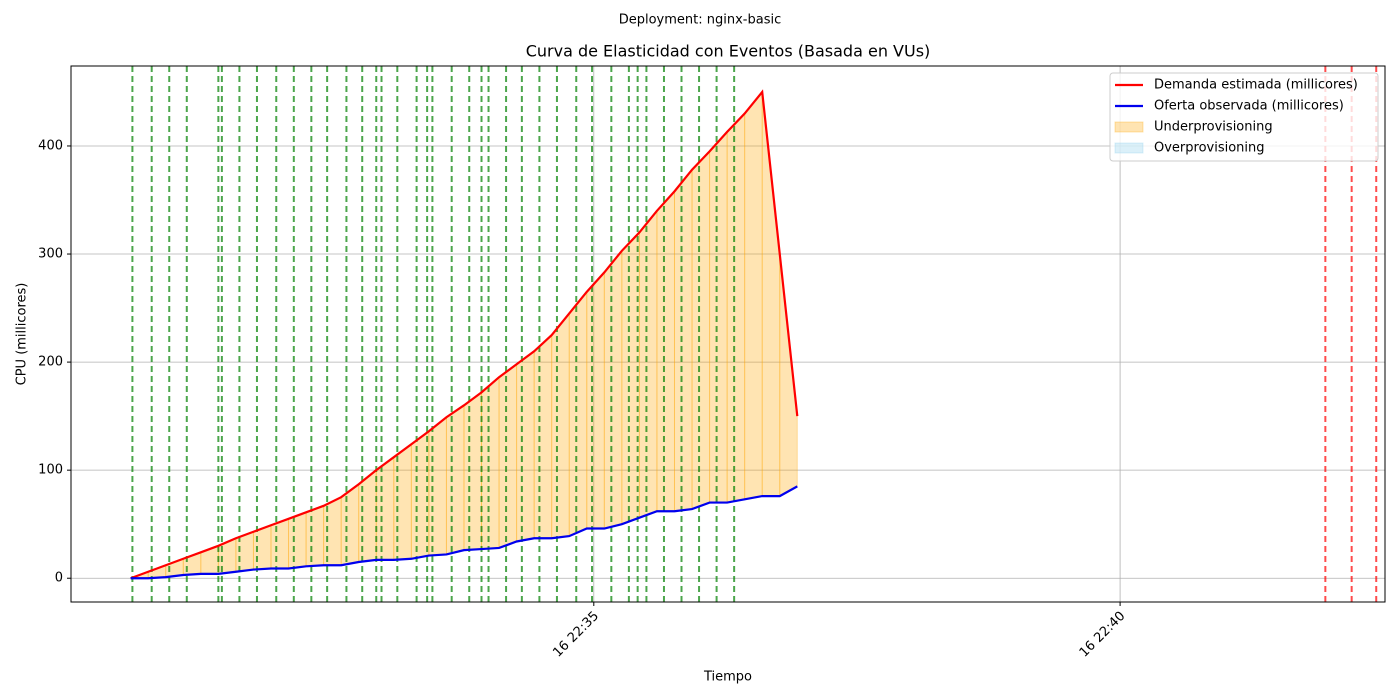  I want to click on legend-label: Underprovisioning, so click(1213, 127).